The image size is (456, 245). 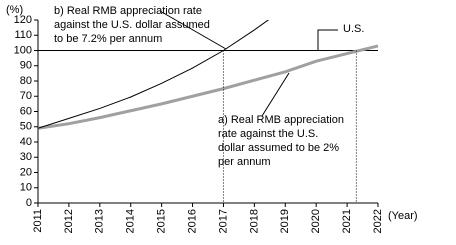 I want to click on y-tick-label: 120, so click(x=23, y=20).